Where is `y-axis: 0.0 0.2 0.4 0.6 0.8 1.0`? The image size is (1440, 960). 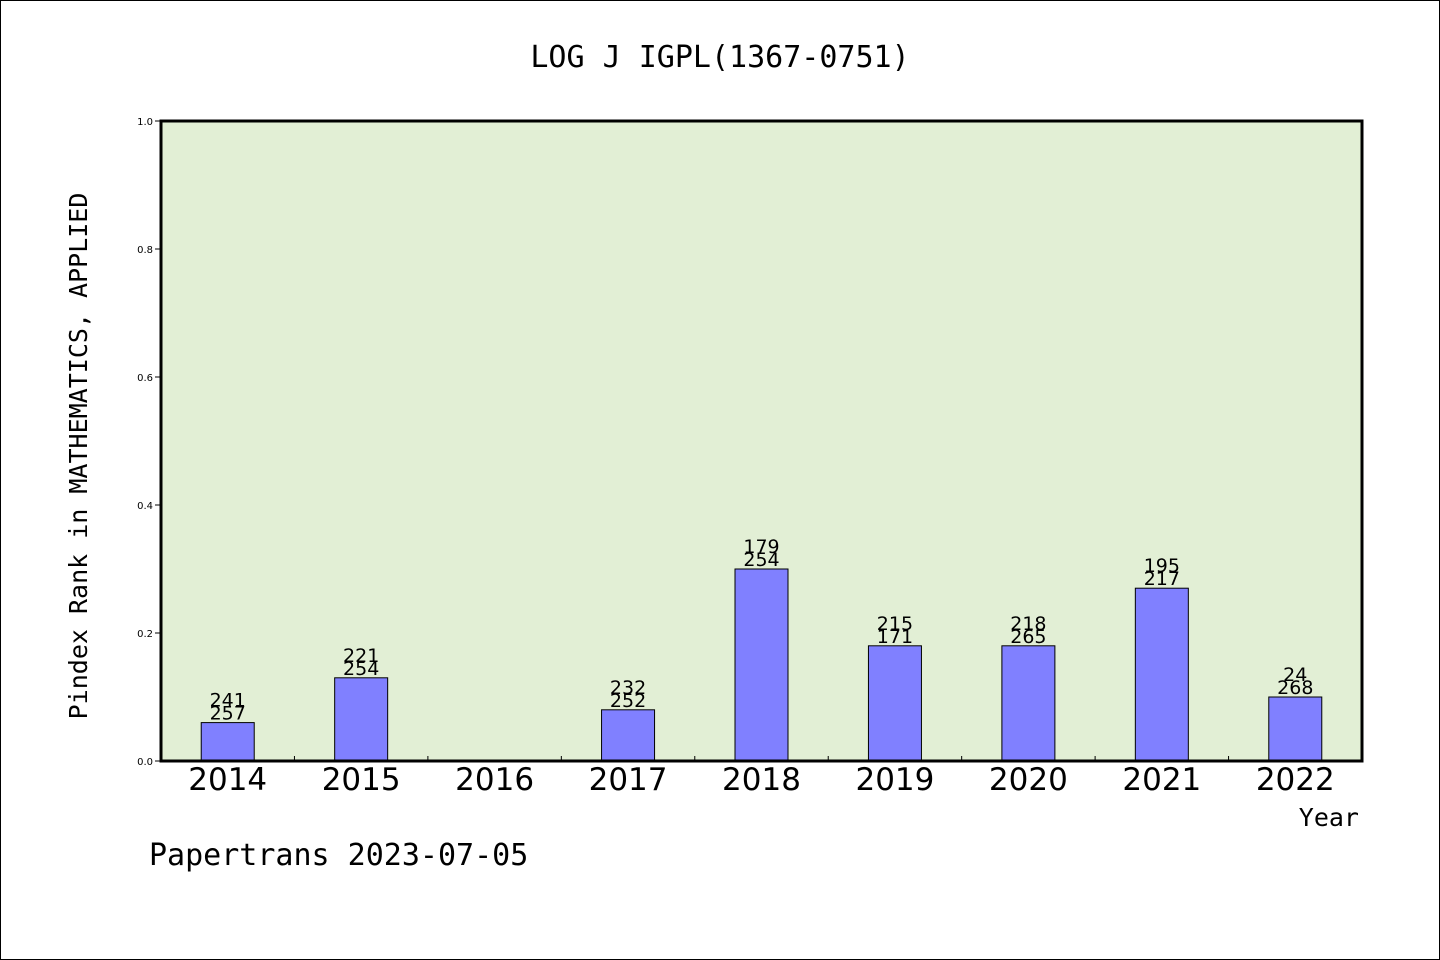
y-axis: 0.0 0.2 0.4 0.6 0.8 1.0 is located at coordinates (149, 442).